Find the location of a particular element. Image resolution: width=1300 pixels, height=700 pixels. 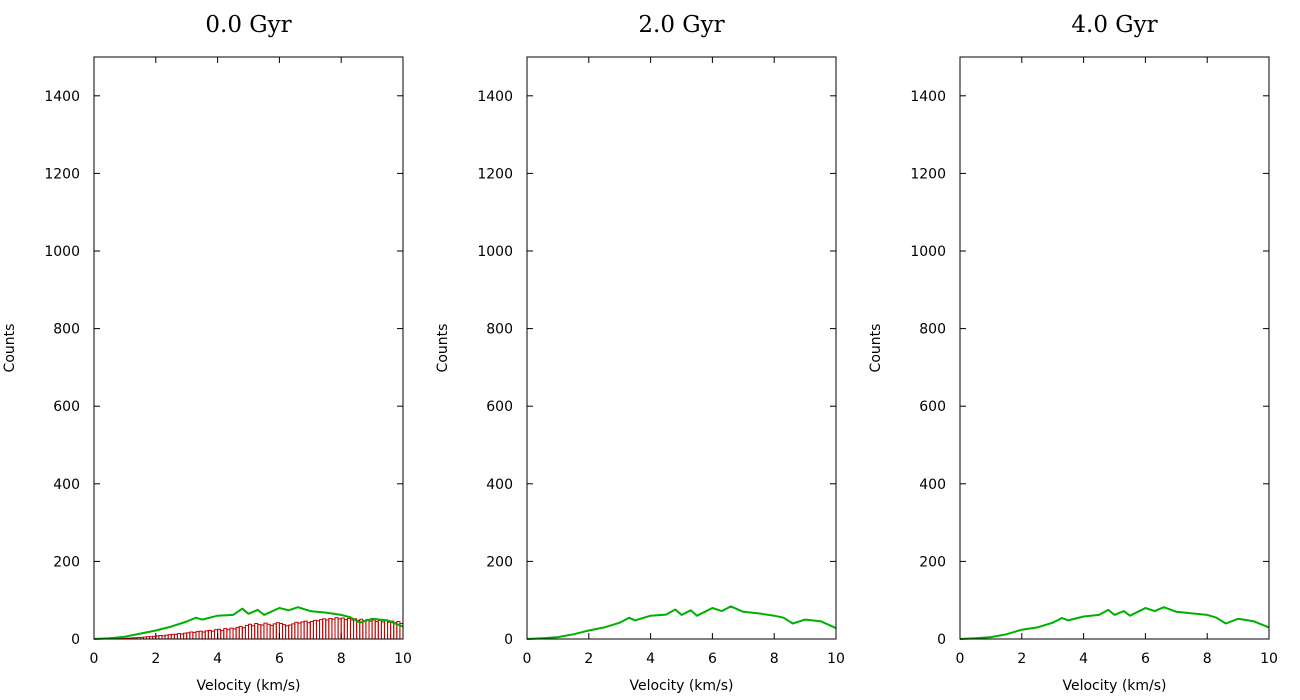

chart-title: 0.0 Gyr is located at coordinates (248, 25).